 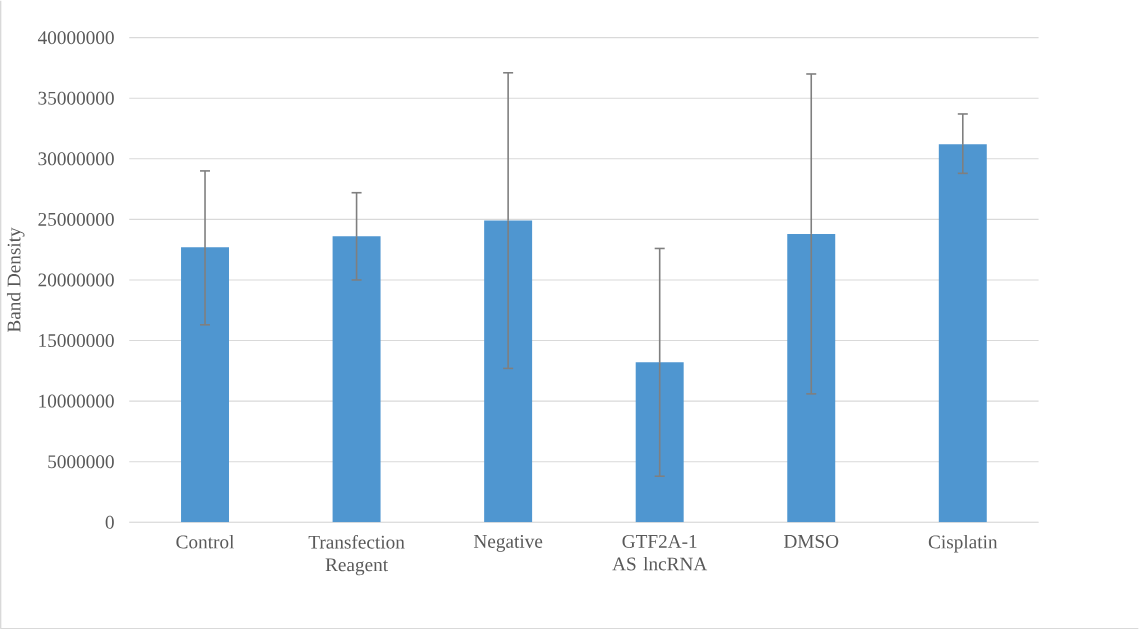 I want to click on y-tick-label: 10000000, so click(x=76, y=401).